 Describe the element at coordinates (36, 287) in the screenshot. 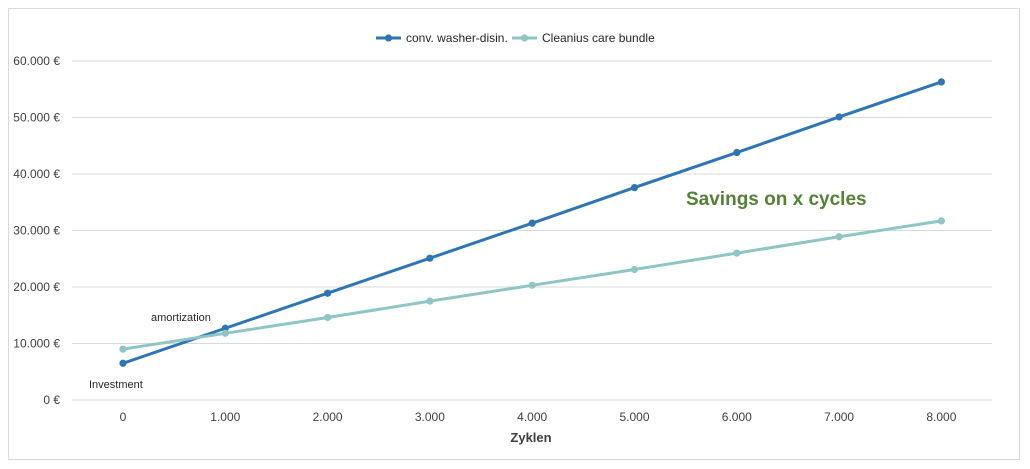

I see `y-tick-label: 20.000 €` at that location.